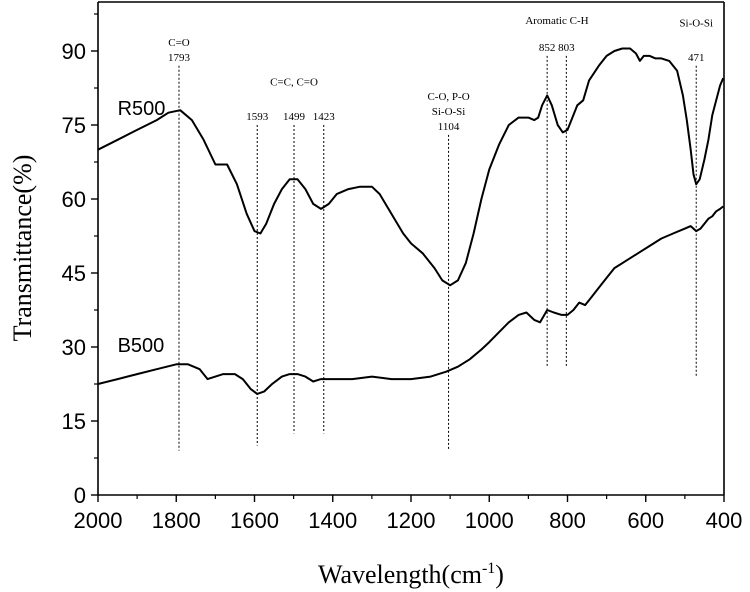 The height and width of the screenshot is (592, 750). Describe the element at coordinates (257, 117) in the screenshot. I see `annotation-label: 1593` at that location.